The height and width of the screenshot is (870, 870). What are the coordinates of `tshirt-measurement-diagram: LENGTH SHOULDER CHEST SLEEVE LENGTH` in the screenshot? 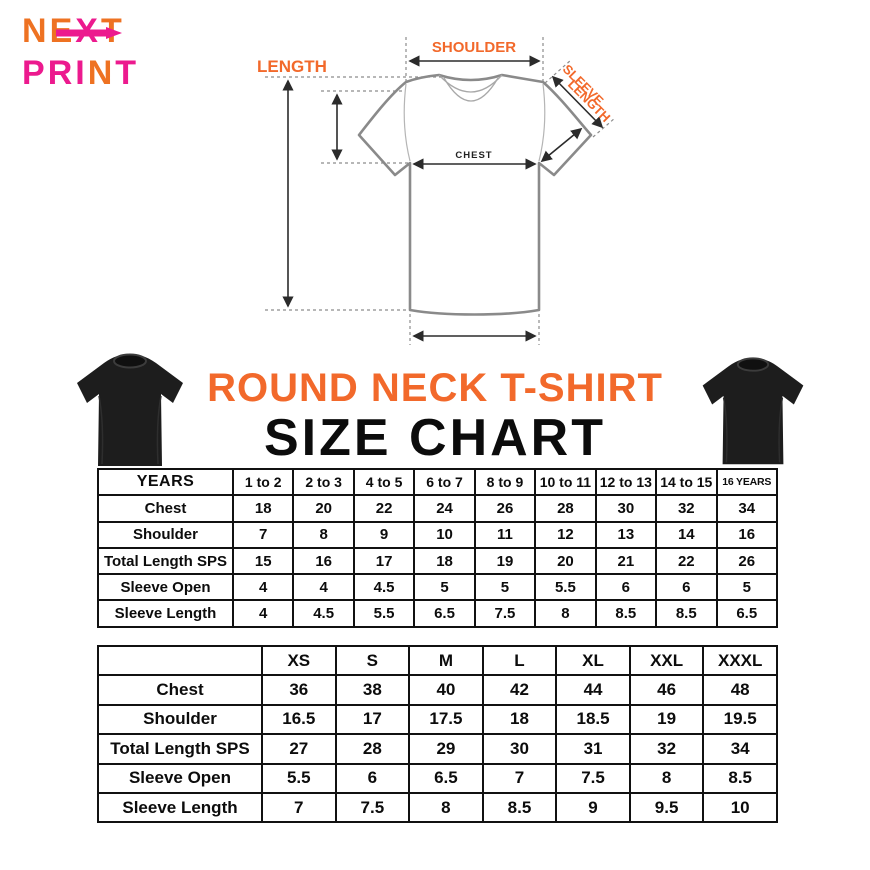 It's located at (436, 191).